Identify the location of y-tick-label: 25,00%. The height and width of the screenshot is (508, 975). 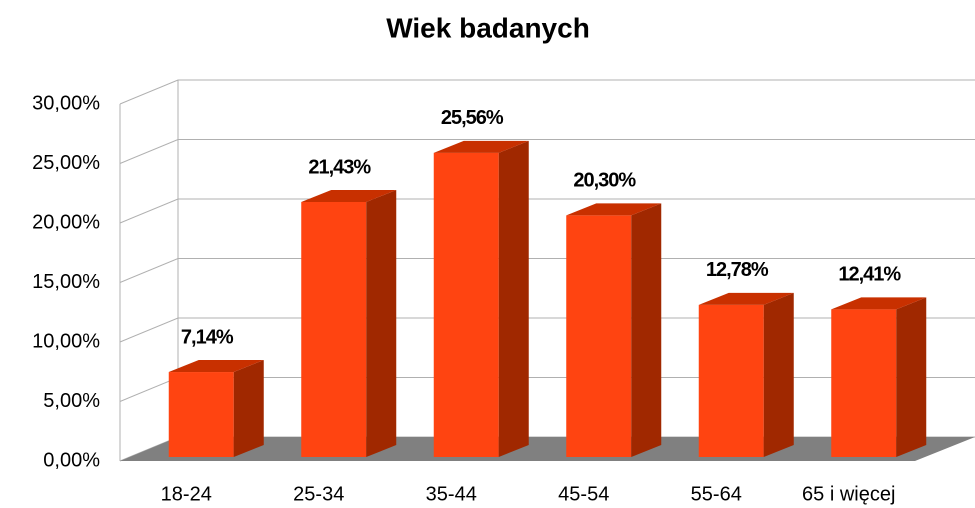
(66, 163).